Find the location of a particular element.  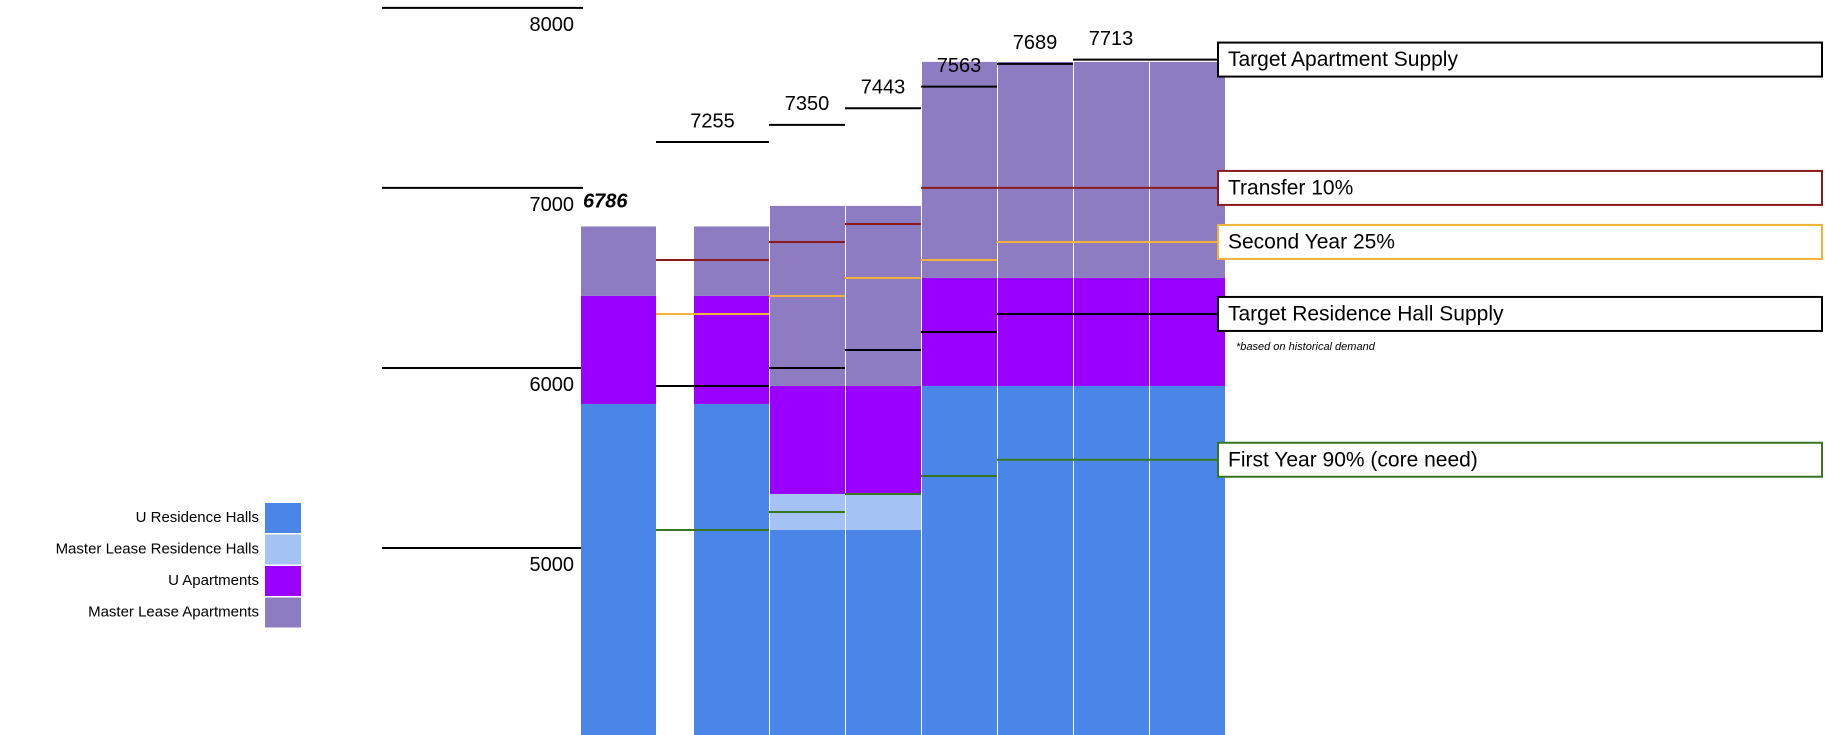

legend-label: Master Lease Apartments is located at coordinates (173, 611).